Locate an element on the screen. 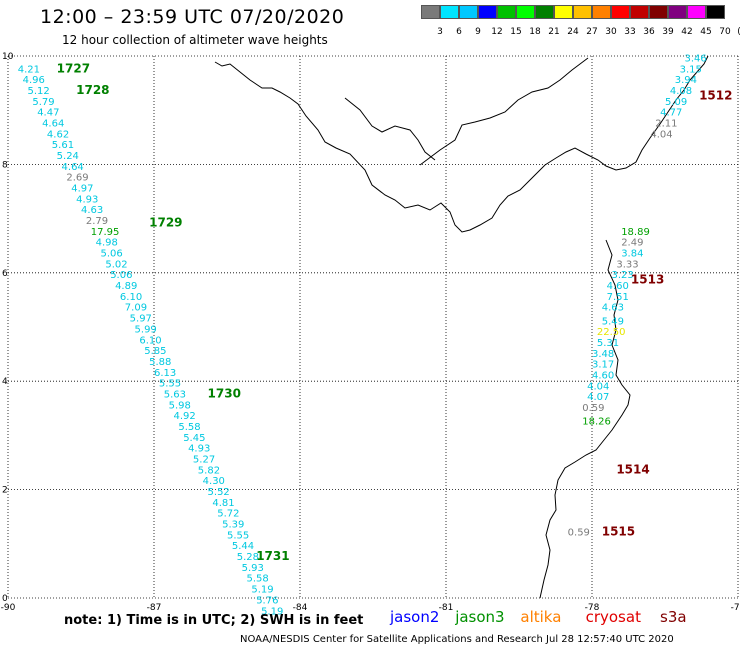  wave-height-reading: 4.21 is located at coordinates (29, 69).